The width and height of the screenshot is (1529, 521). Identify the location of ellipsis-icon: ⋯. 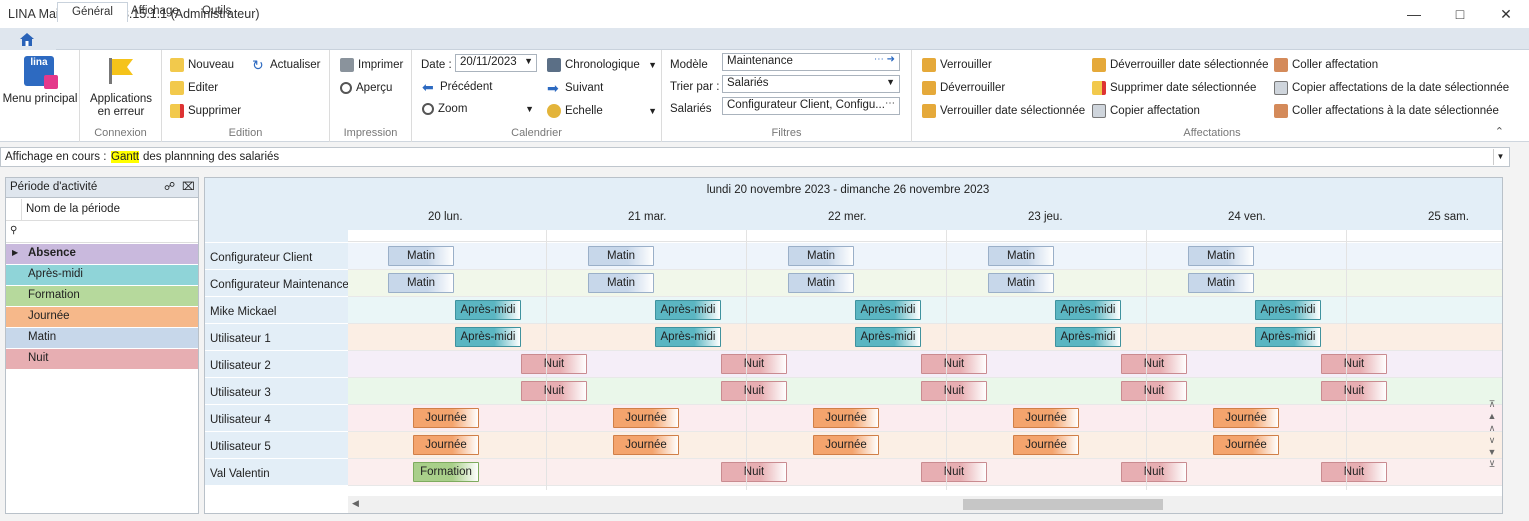
(890, 103).